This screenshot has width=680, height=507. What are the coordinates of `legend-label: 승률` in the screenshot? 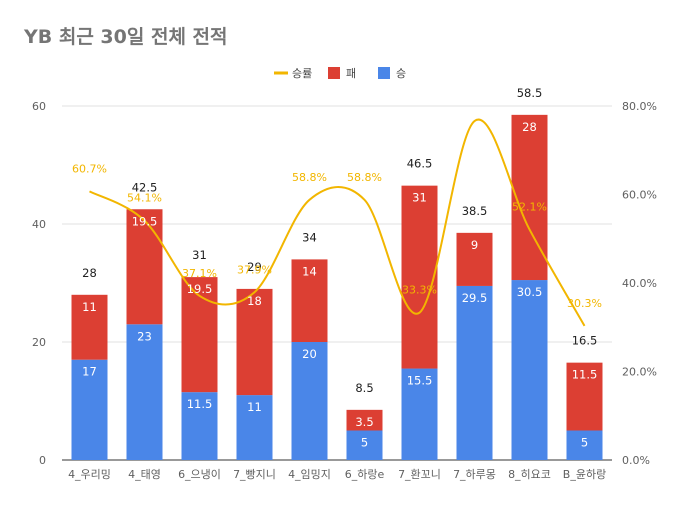 It's located at (302, 73).